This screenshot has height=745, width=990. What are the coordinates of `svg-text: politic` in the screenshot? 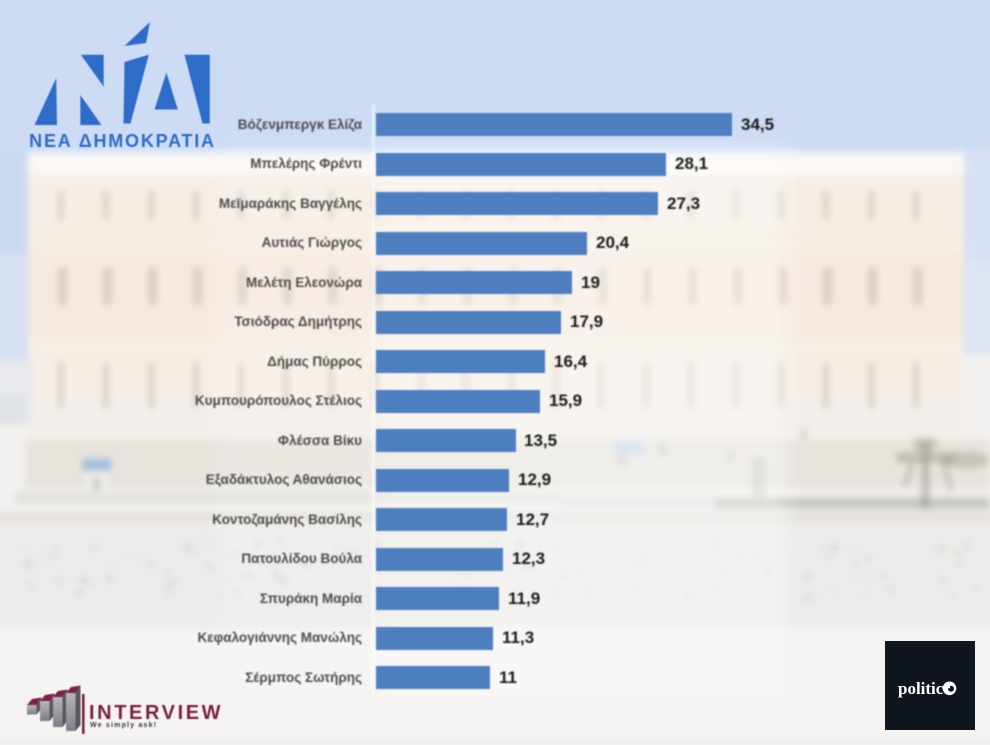 It's located at (921, 688).